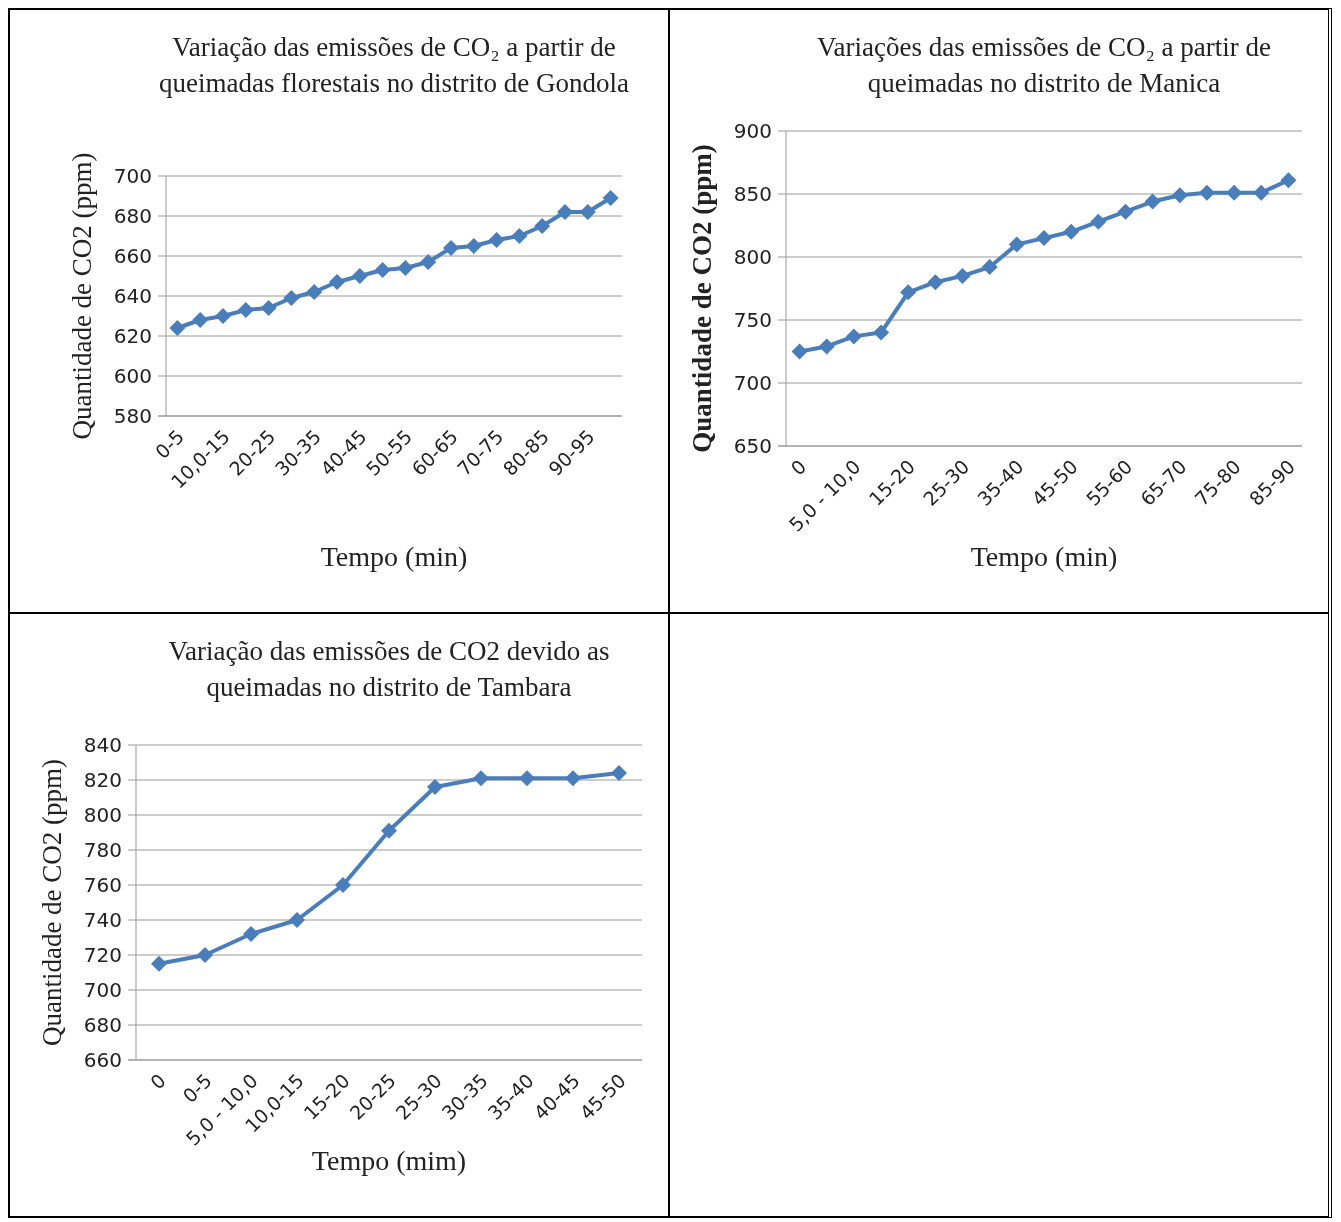 The height and width of the screenshot is (1222, 1341). I want to click on y-tick-label: 820, so click(102, 780).